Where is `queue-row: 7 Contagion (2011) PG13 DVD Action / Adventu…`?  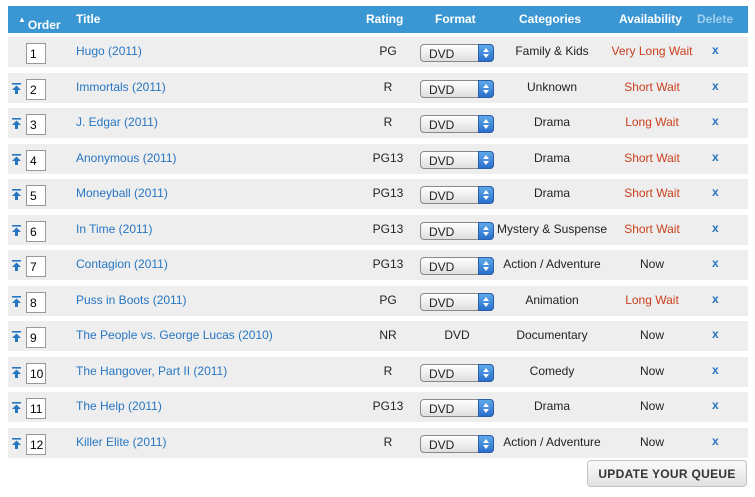 queue-row: 7 Contagion (2011) PG13 DVD Action / Adventu… is located at coordinates (378, 265).